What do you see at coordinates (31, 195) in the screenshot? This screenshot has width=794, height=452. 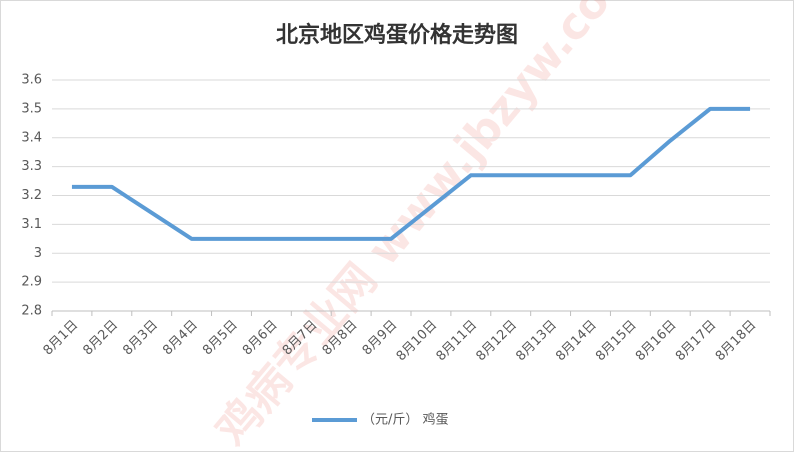 I see `y-tick-label: 3.2` at bounding box center [31, 195].